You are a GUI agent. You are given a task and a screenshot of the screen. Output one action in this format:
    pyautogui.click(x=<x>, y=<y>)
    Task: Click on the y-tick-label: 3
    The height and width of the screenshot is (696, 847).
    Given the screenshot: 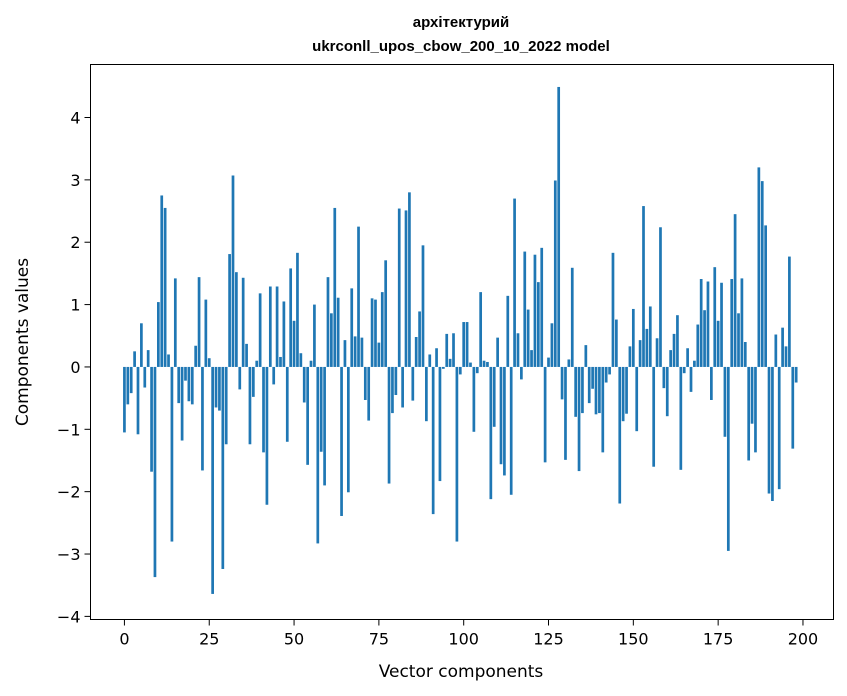 What is the action you would take?
    pyautogui.click(x=75, y=180)
    